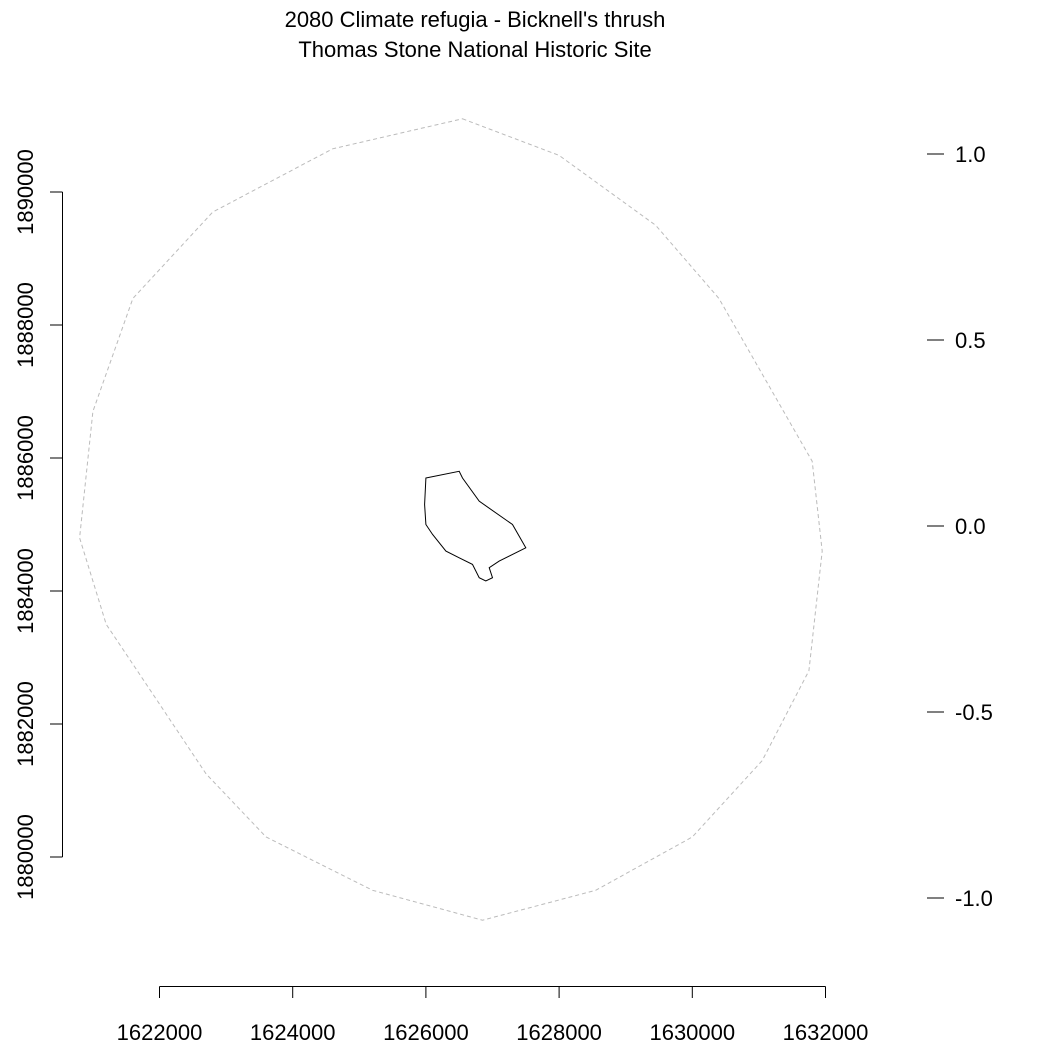 This screenshot has height=1050, width=1050. What do you see at coordinates (25, 192) in the screenshot?
I see `y-tick-label: 1890000` at bounding box center [25, 192].